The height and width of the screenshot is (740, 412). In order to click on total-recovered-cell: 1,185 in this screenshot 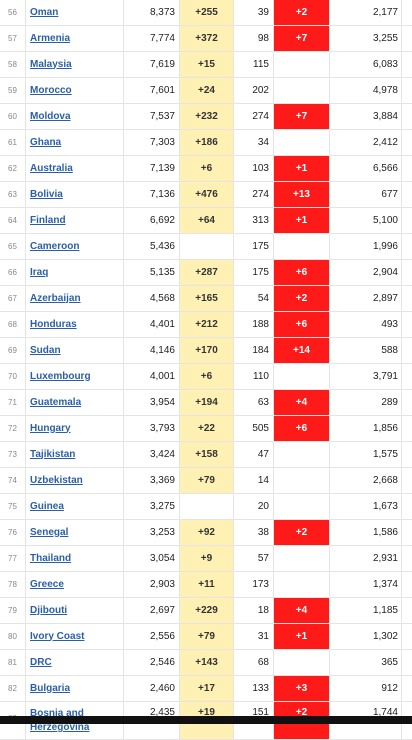, I will do `click(366, 610)`.